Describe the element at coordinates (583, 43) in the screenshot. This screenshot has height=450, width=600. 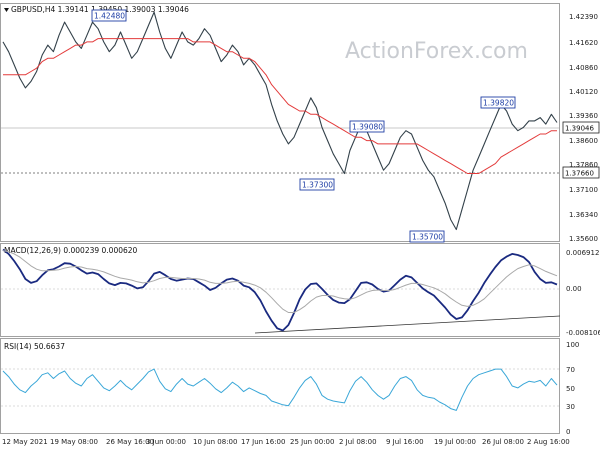
I see `price-tick: 1.41620` at that location.